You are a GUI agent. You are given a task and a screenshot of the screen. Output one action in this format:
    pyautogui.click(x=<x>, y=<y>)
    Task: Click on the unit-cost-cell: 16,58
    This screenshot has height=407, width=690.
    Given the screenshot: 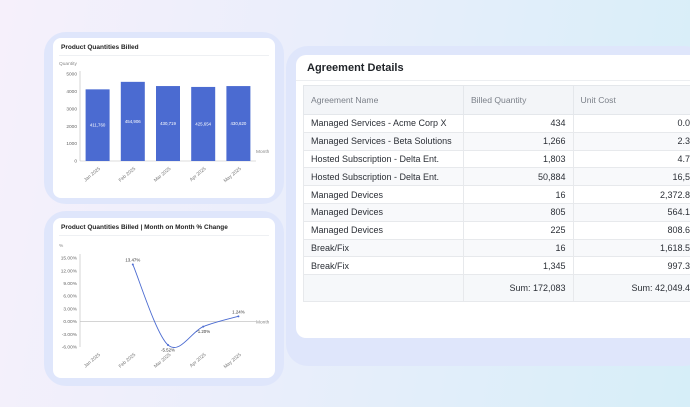 What is the action you would take?
    pyautogui.click(x=631, y=177)
    